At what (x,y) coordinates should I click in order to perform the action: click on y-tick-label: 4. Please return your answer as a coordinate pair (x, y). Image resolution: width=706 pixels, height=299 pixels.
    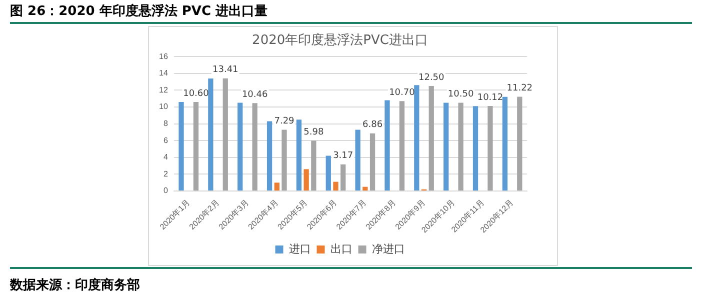
    Looking at the image, I should click on (165, 157).